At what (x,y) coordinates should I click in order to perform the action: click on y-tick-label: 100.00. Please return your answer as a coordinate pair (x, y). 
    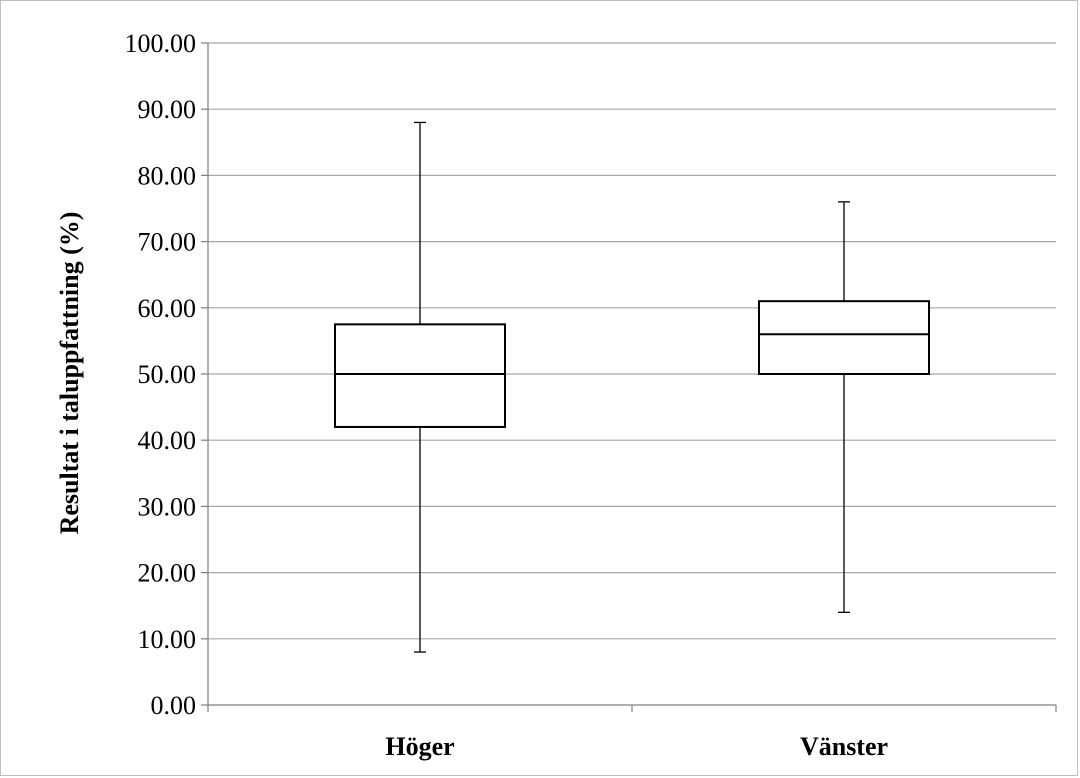
    Looking at the image, I should click on (161, 43).